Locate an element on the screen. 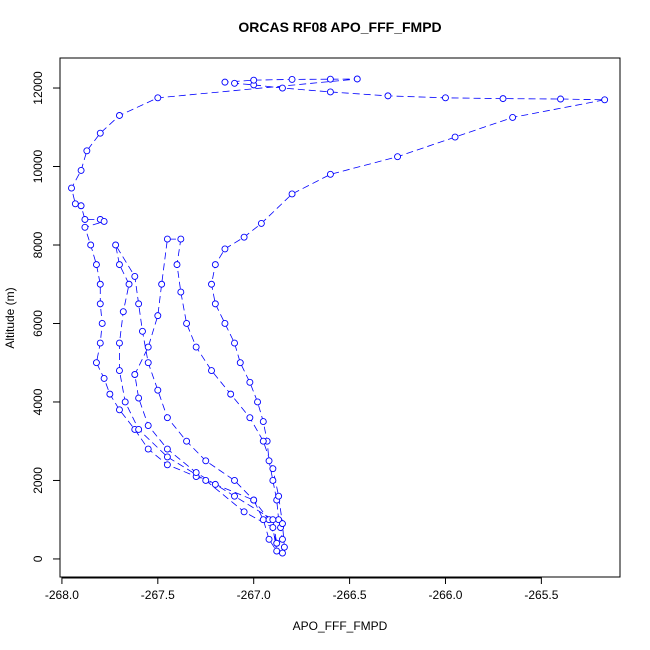  y-axis-label: Altitude (m) is located at coordinates (10, 317).